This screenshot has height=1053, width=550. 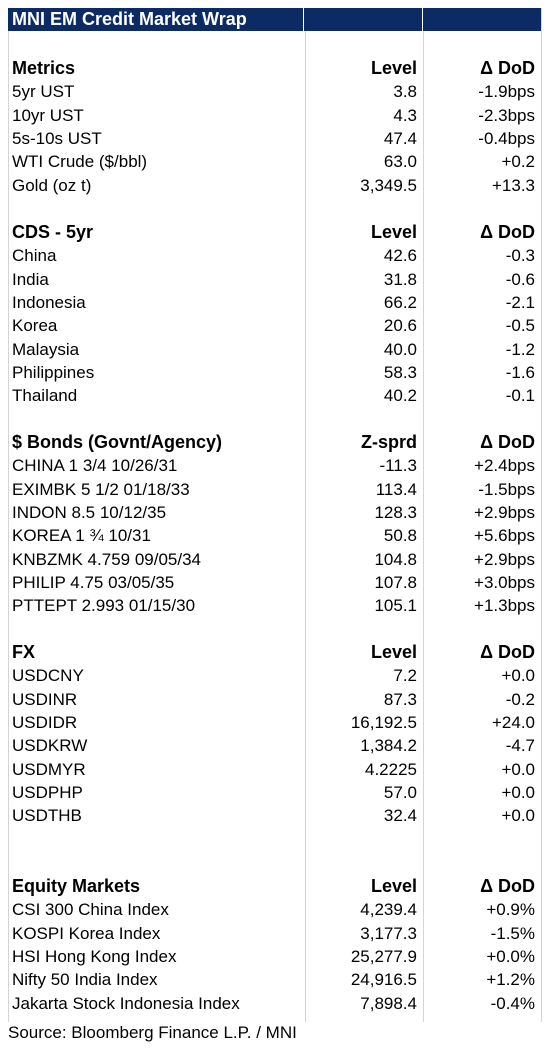 What do you see at coordinates (504, 582) in the screenshot?
I see `row-change: +3.0bps` at bounding box center [504, 582].